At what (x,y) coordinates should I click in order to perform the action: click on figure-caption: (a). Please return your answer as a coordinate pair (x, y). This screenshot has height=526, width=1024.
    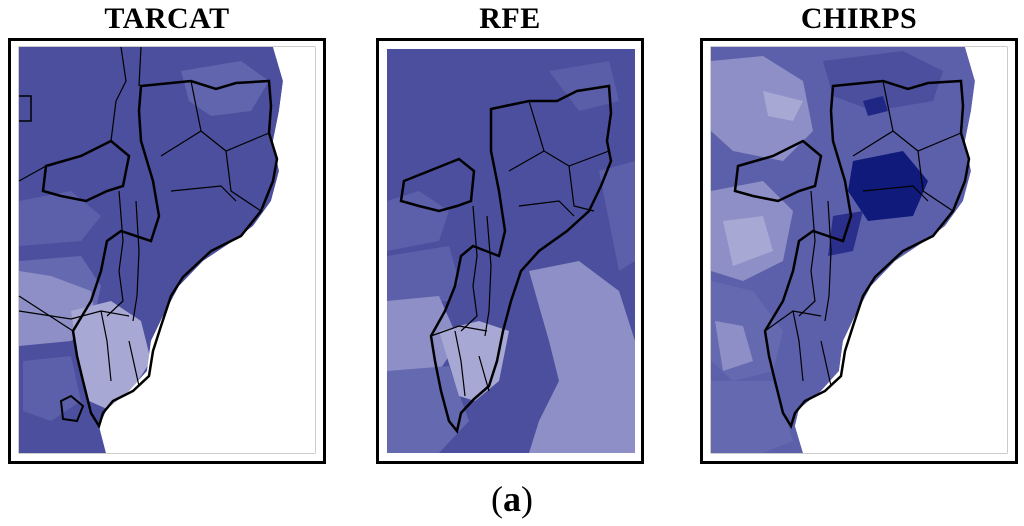
    Looking at the image, I should click on (512, 499).